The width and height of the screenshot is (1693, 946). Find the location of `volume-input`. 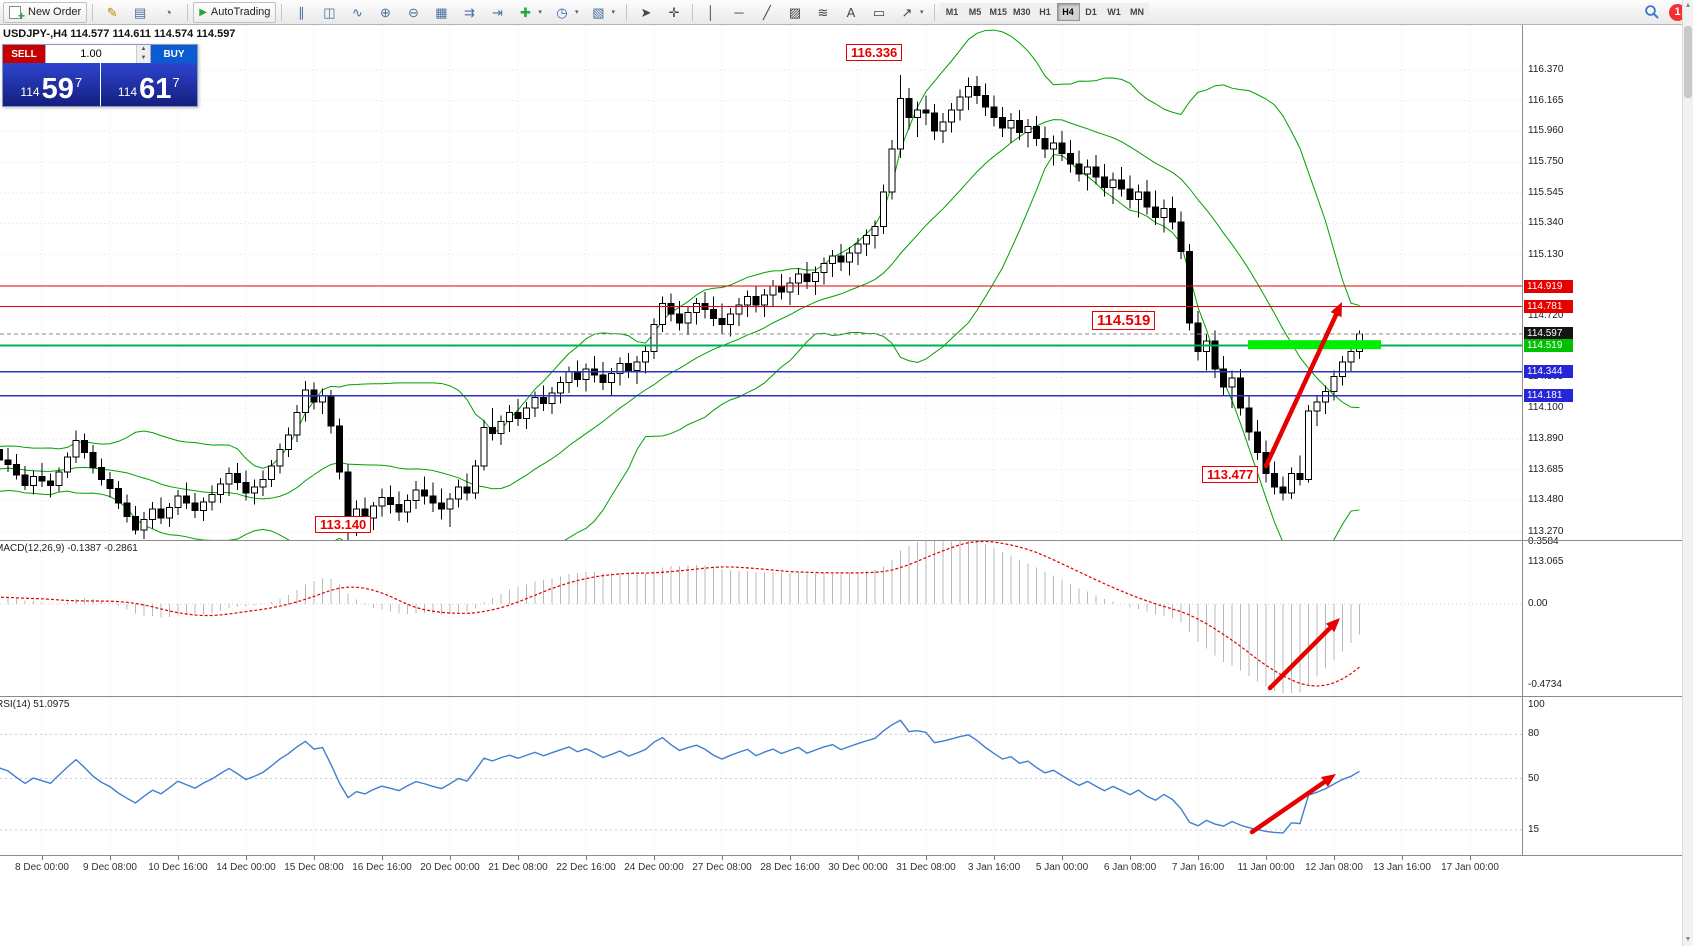

volume-input is located at coordinates (91, 54).